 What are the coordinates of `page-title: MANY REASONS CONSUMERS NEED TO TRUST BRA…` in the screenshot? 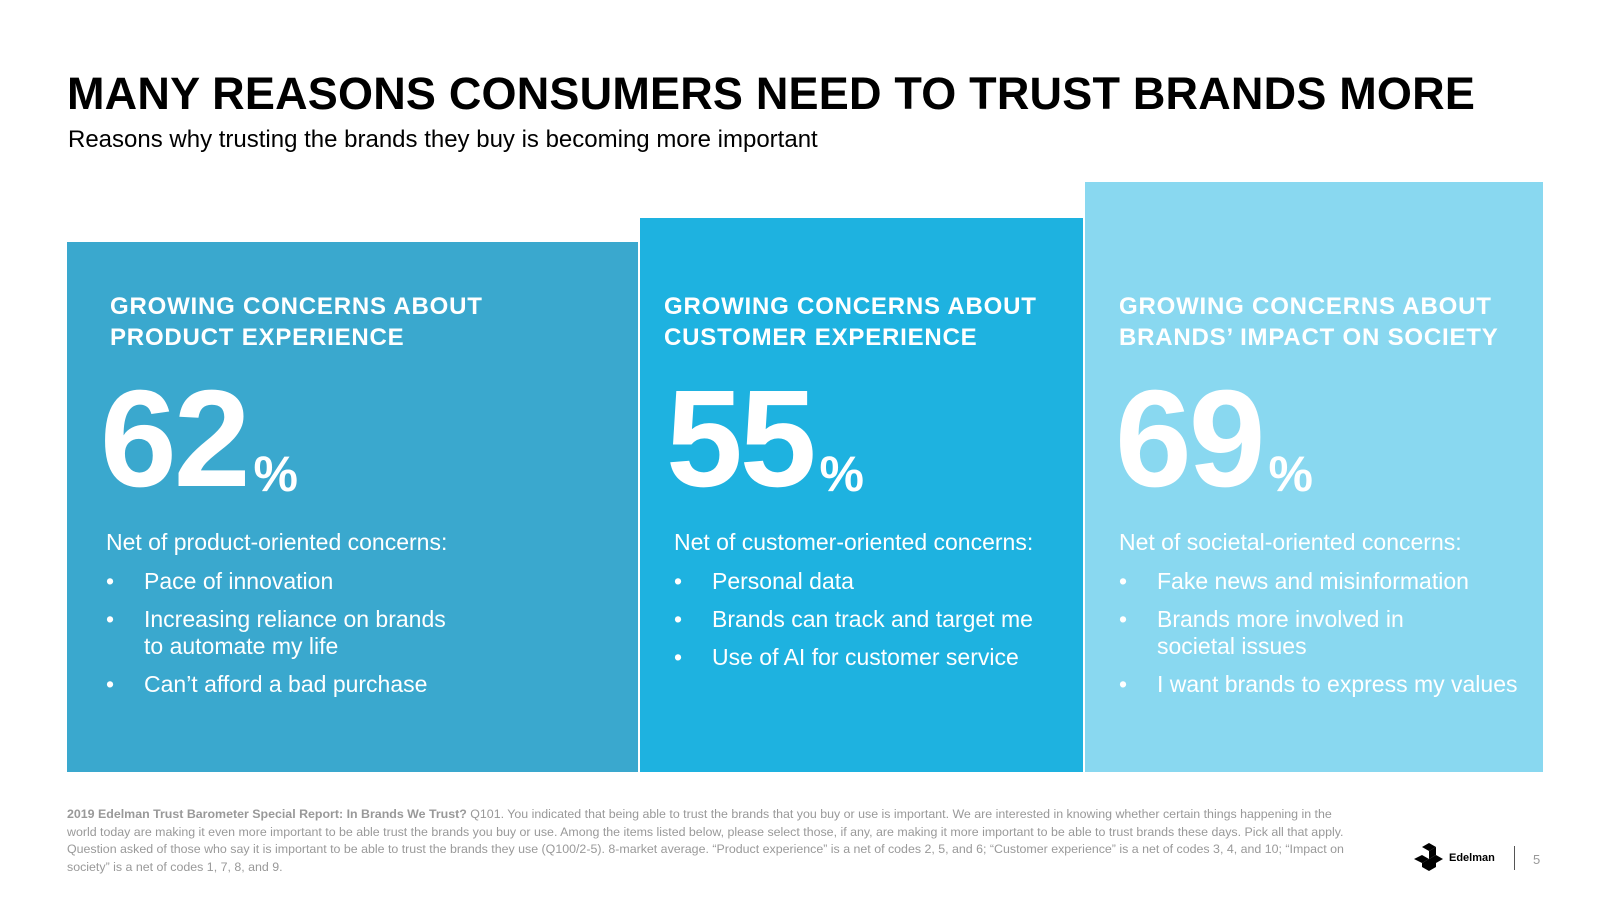 It's located at (771, 93).